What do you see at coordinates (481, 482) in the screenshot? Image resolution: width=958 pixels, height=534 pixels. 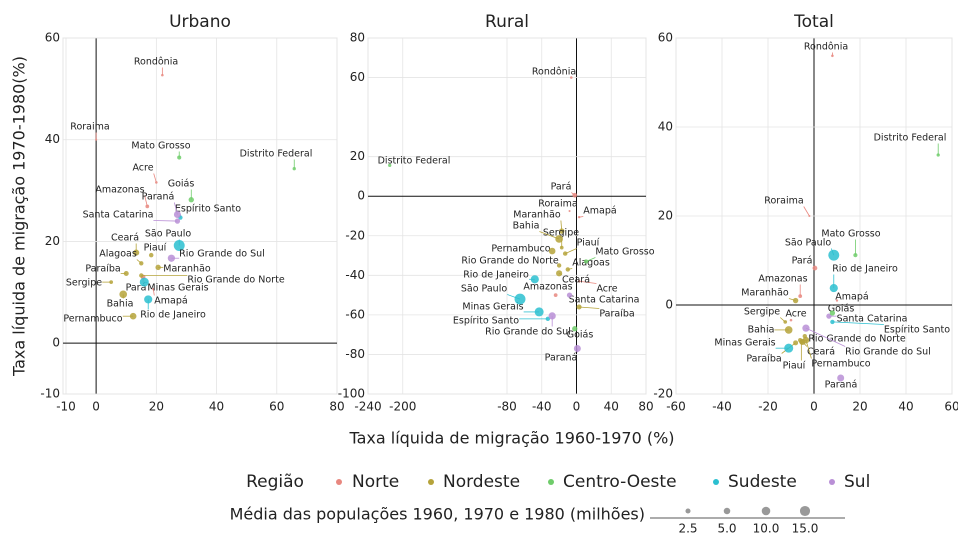 I see `legend-label: Nordeste` at bounding box center [481, 482].